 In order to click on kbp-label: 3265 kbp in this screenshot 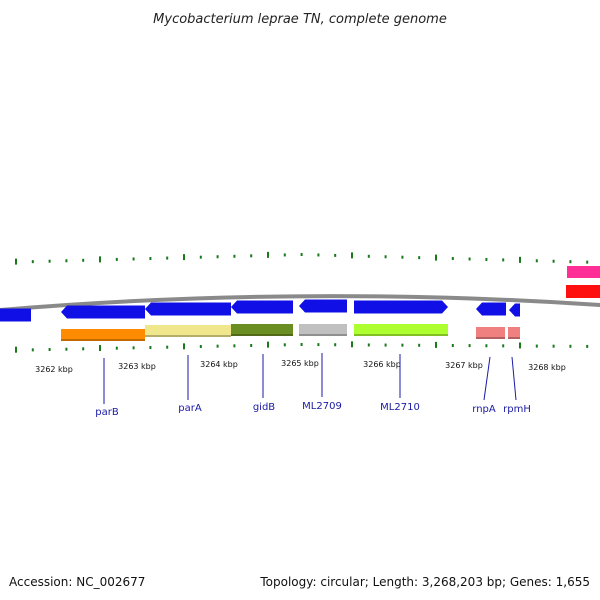, I will do `click(300, 363)`.